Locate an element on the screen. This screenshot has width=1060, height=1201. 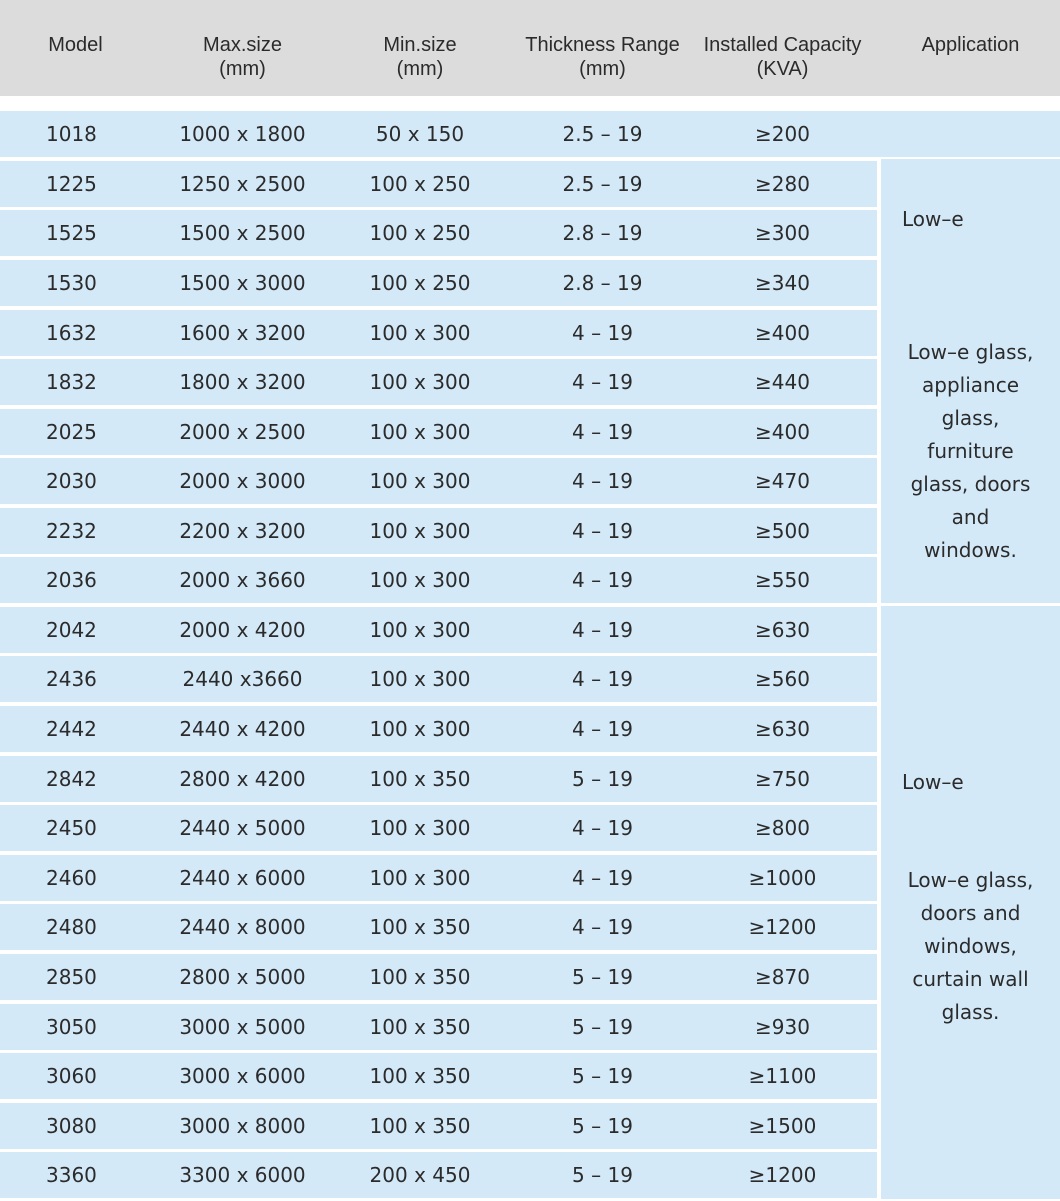
header-max-size: Max.size (mm) is located at coordinates (242, 57).